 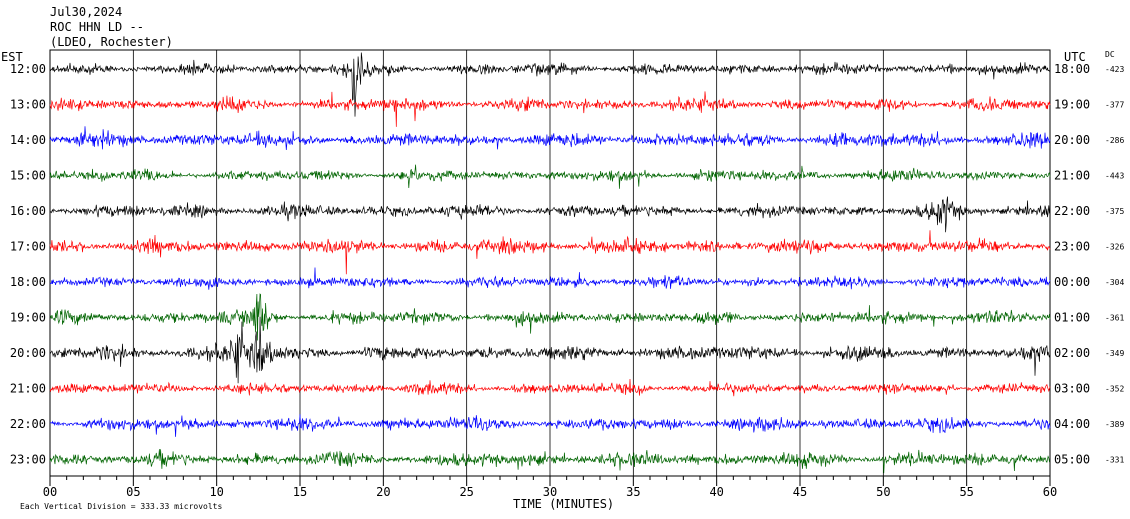 I want to click on utc-label: 21:00, so click(x=1072, y=176).